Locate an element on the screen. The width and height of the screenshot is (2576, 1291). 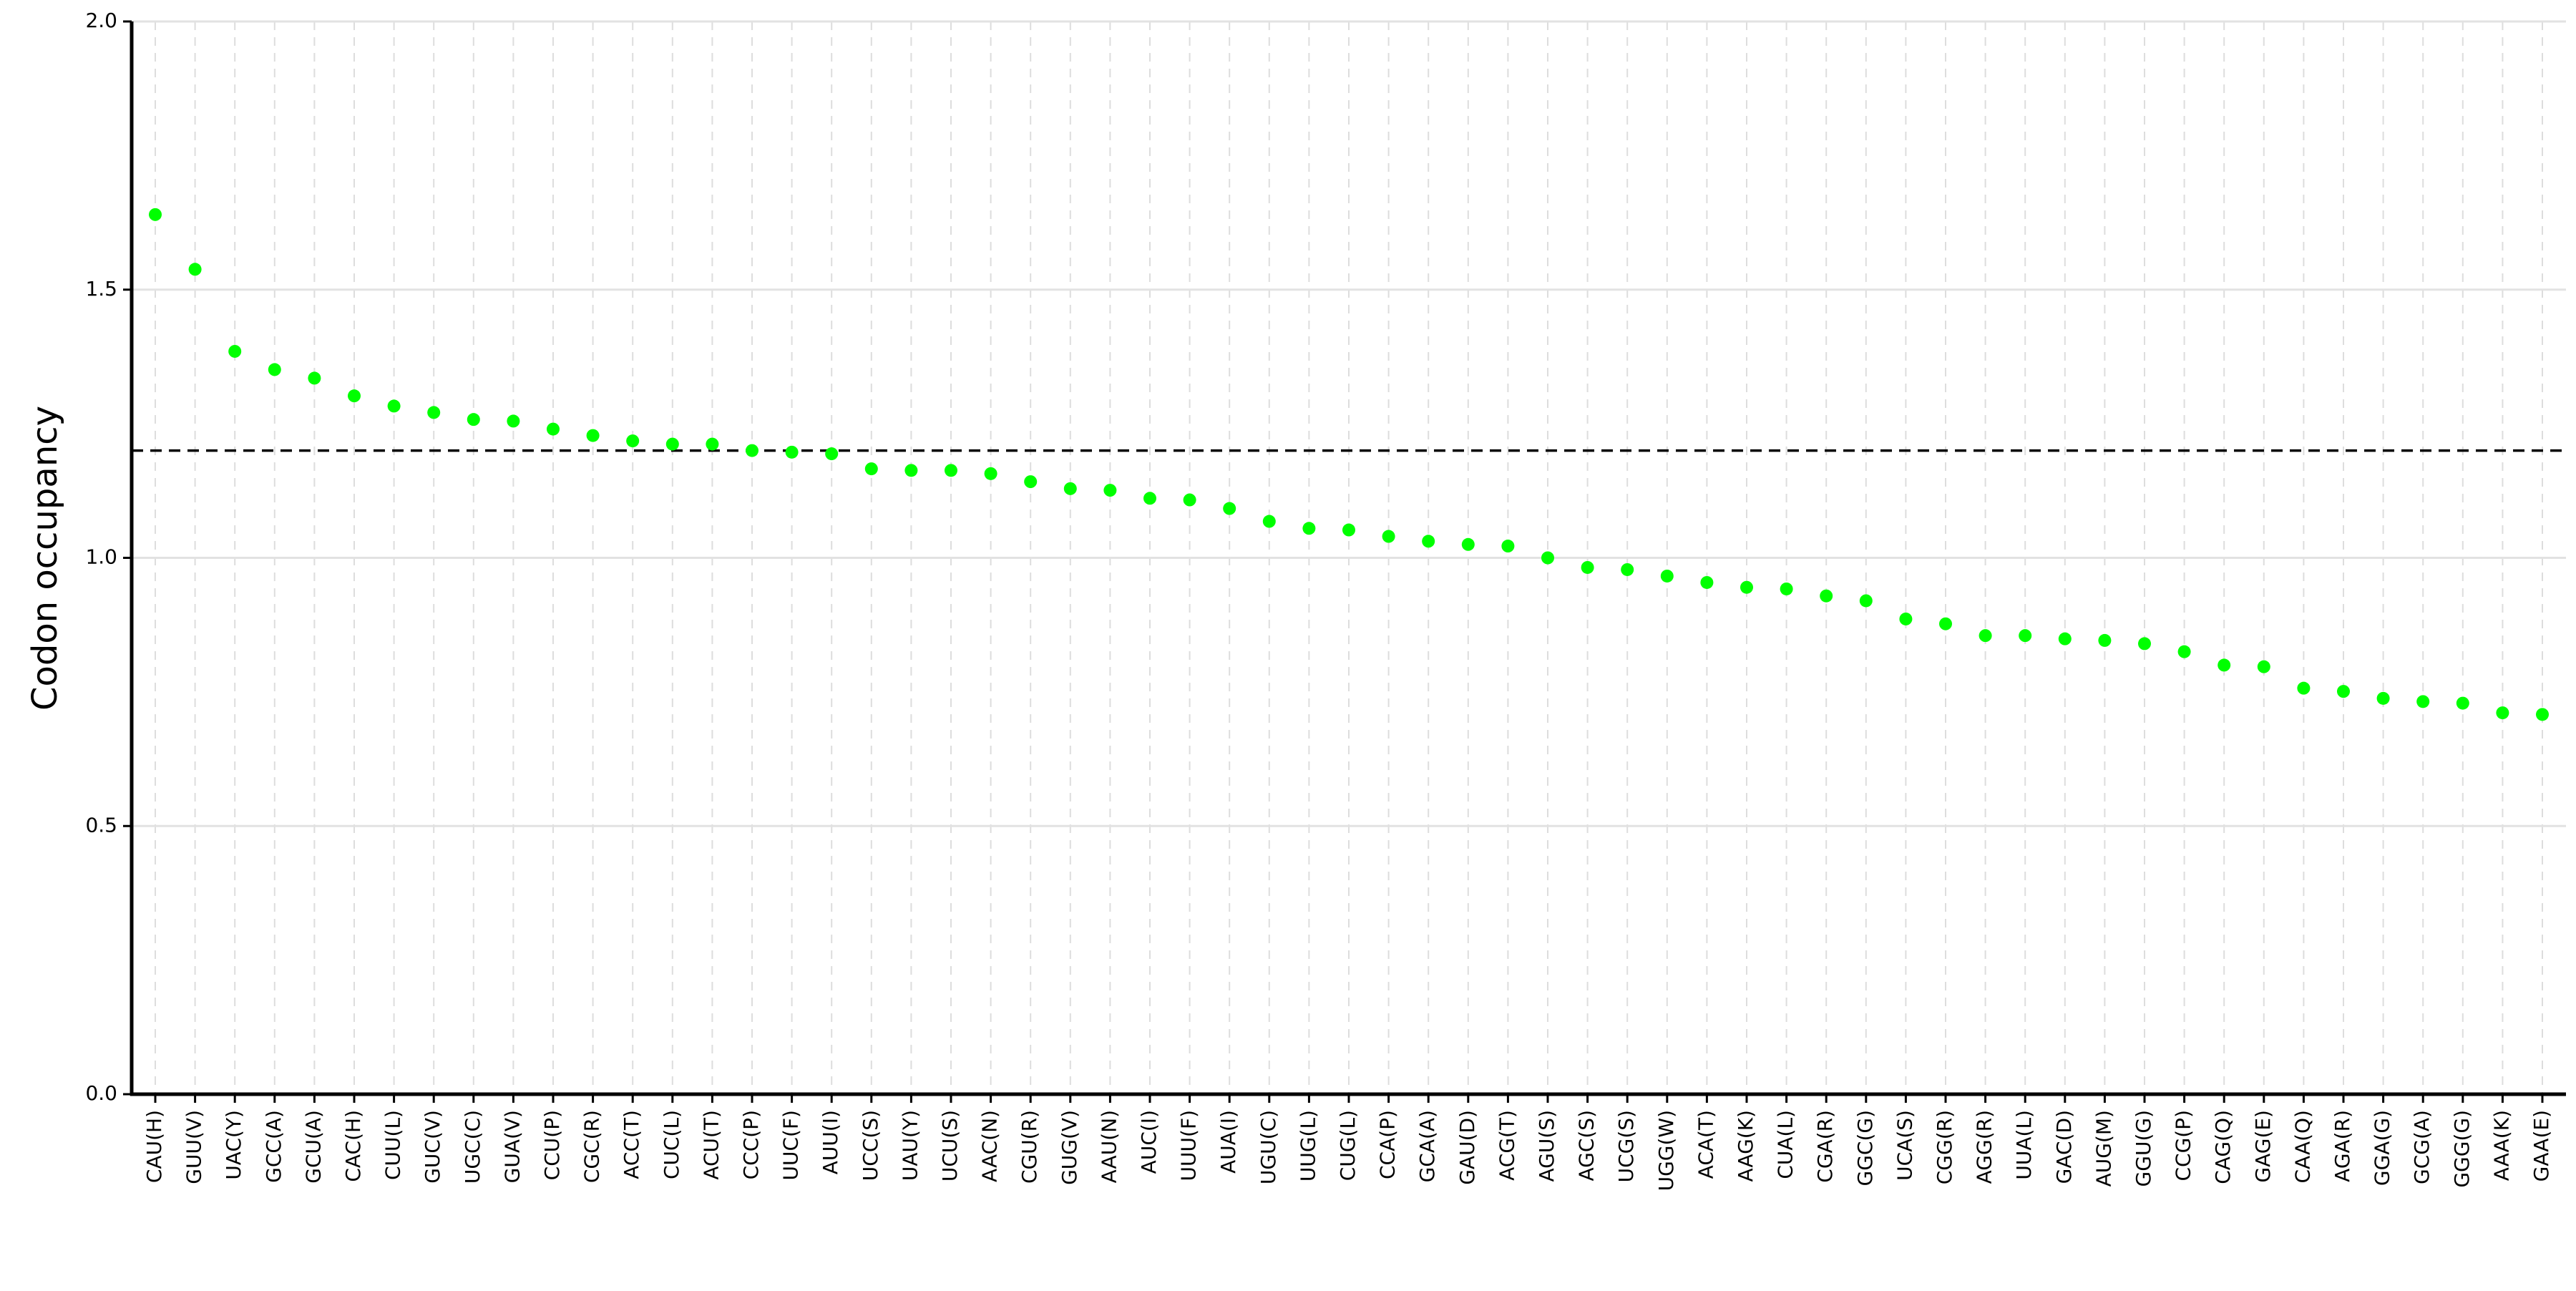
x-tick-label: AGU(S) is located at coordinates (1546, 1146).